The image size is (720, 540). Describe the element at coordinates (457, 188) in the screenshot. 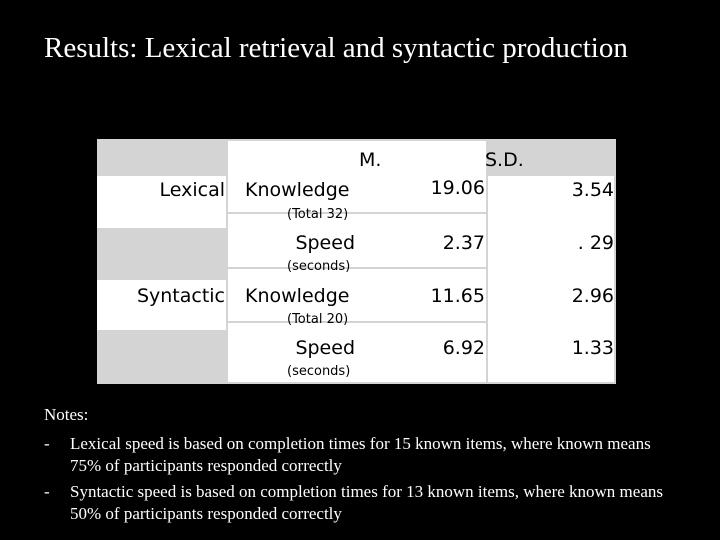

I see `row-mean-value: 19.06` at that location.